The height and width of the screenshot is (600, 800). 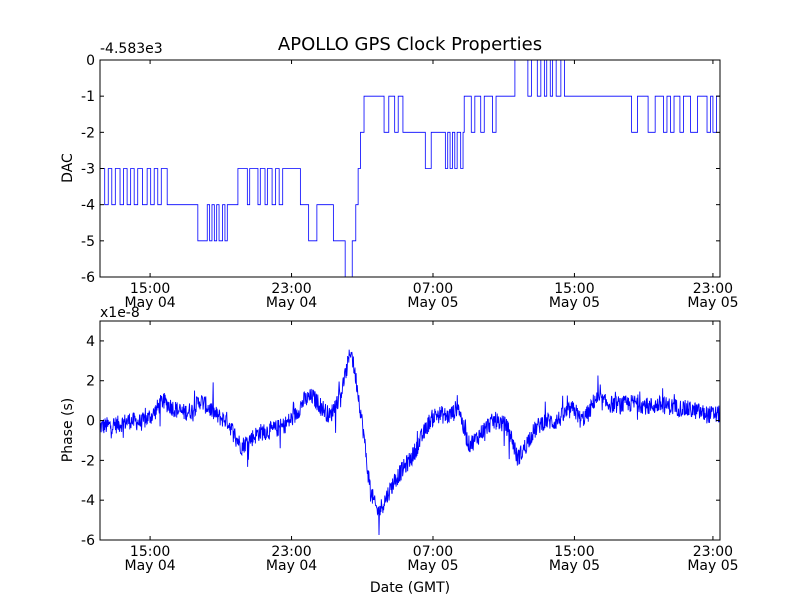 What do you see at coordinates (88, 278) in the screenshot?
I see `dac-ytick-label: -6` at bounding box center [88, 278].